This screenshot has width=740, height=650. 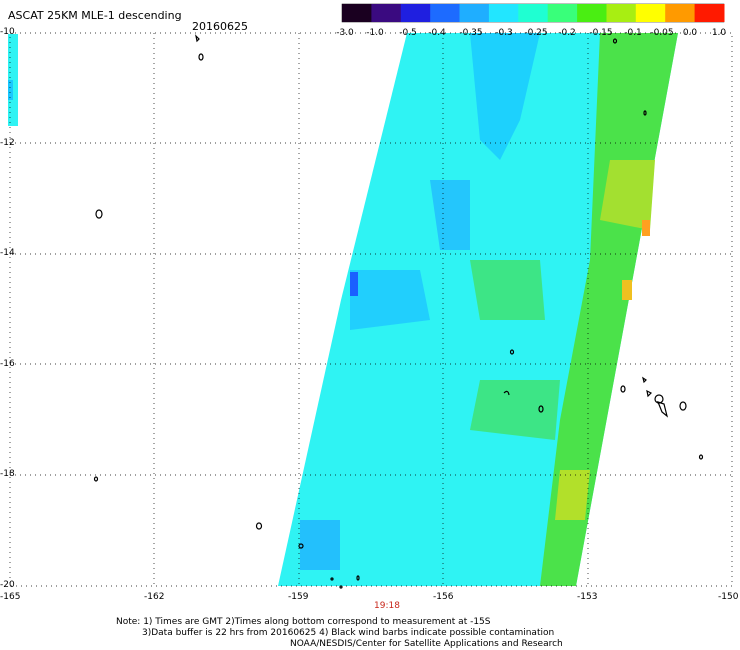 What do you see at coordinates (443, 597) in the screenshot?
I see `x-tick-label: -156` at bounding box center [443, 597].